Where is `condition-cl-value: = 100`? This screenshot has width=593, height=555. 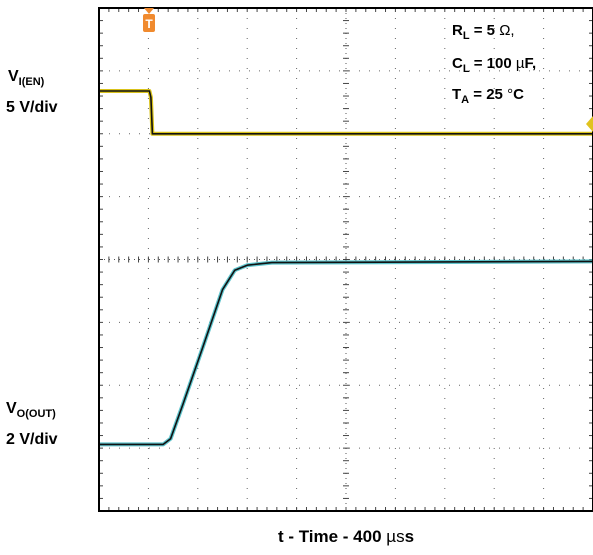 condition-cl-value: = 100 is located at coordinates (492, 63).